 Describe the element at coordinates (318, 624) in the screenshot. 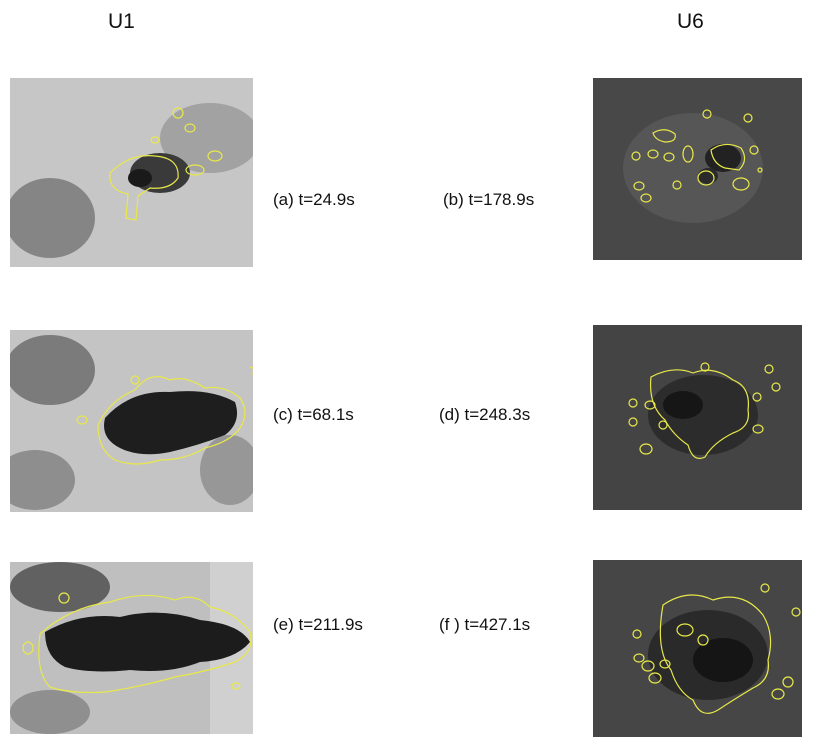

I see `caption-e: (e) t=211.9s` at that location.